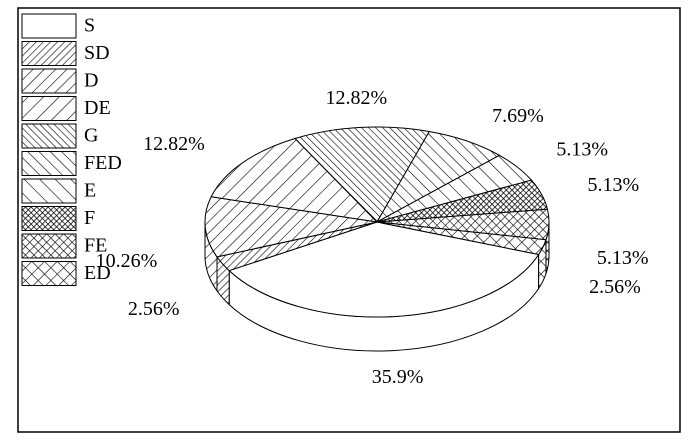  What do you see at coordinates (89, 26) in the screenshot?
I see `legend-label: S` at bounding box center [89, 26].